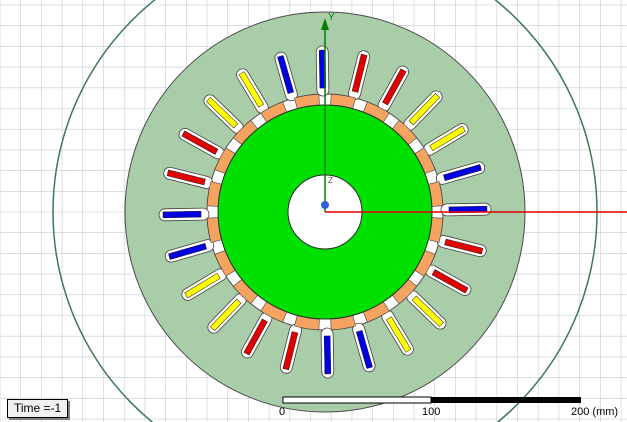 Image resolution: width=627 pixels, height=422 pixels. Describe the element at coordinates (330, 180) in the screenshot. I see `z-axis-label: Z` at that location.